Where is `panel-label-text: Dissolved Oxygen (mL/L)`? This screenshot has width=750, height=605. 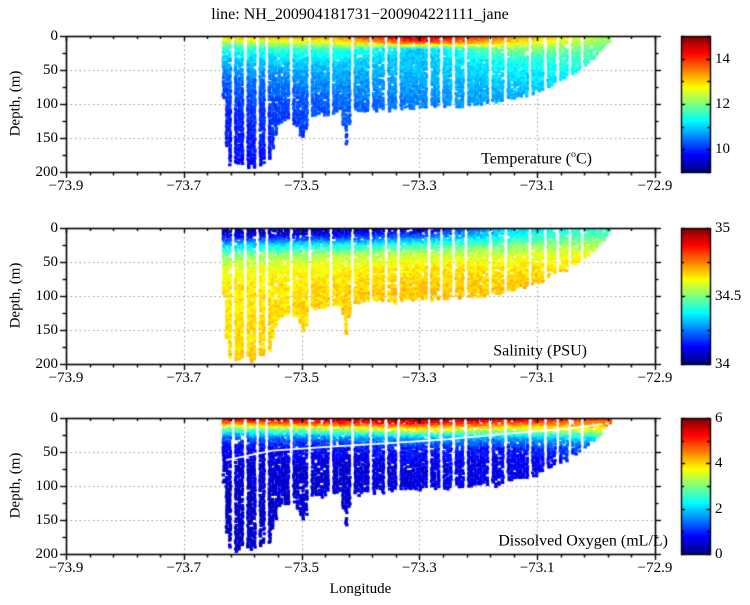 panel-label-text: Dissolved Oxygen (mL/L) is located at coordinates (583, 541).